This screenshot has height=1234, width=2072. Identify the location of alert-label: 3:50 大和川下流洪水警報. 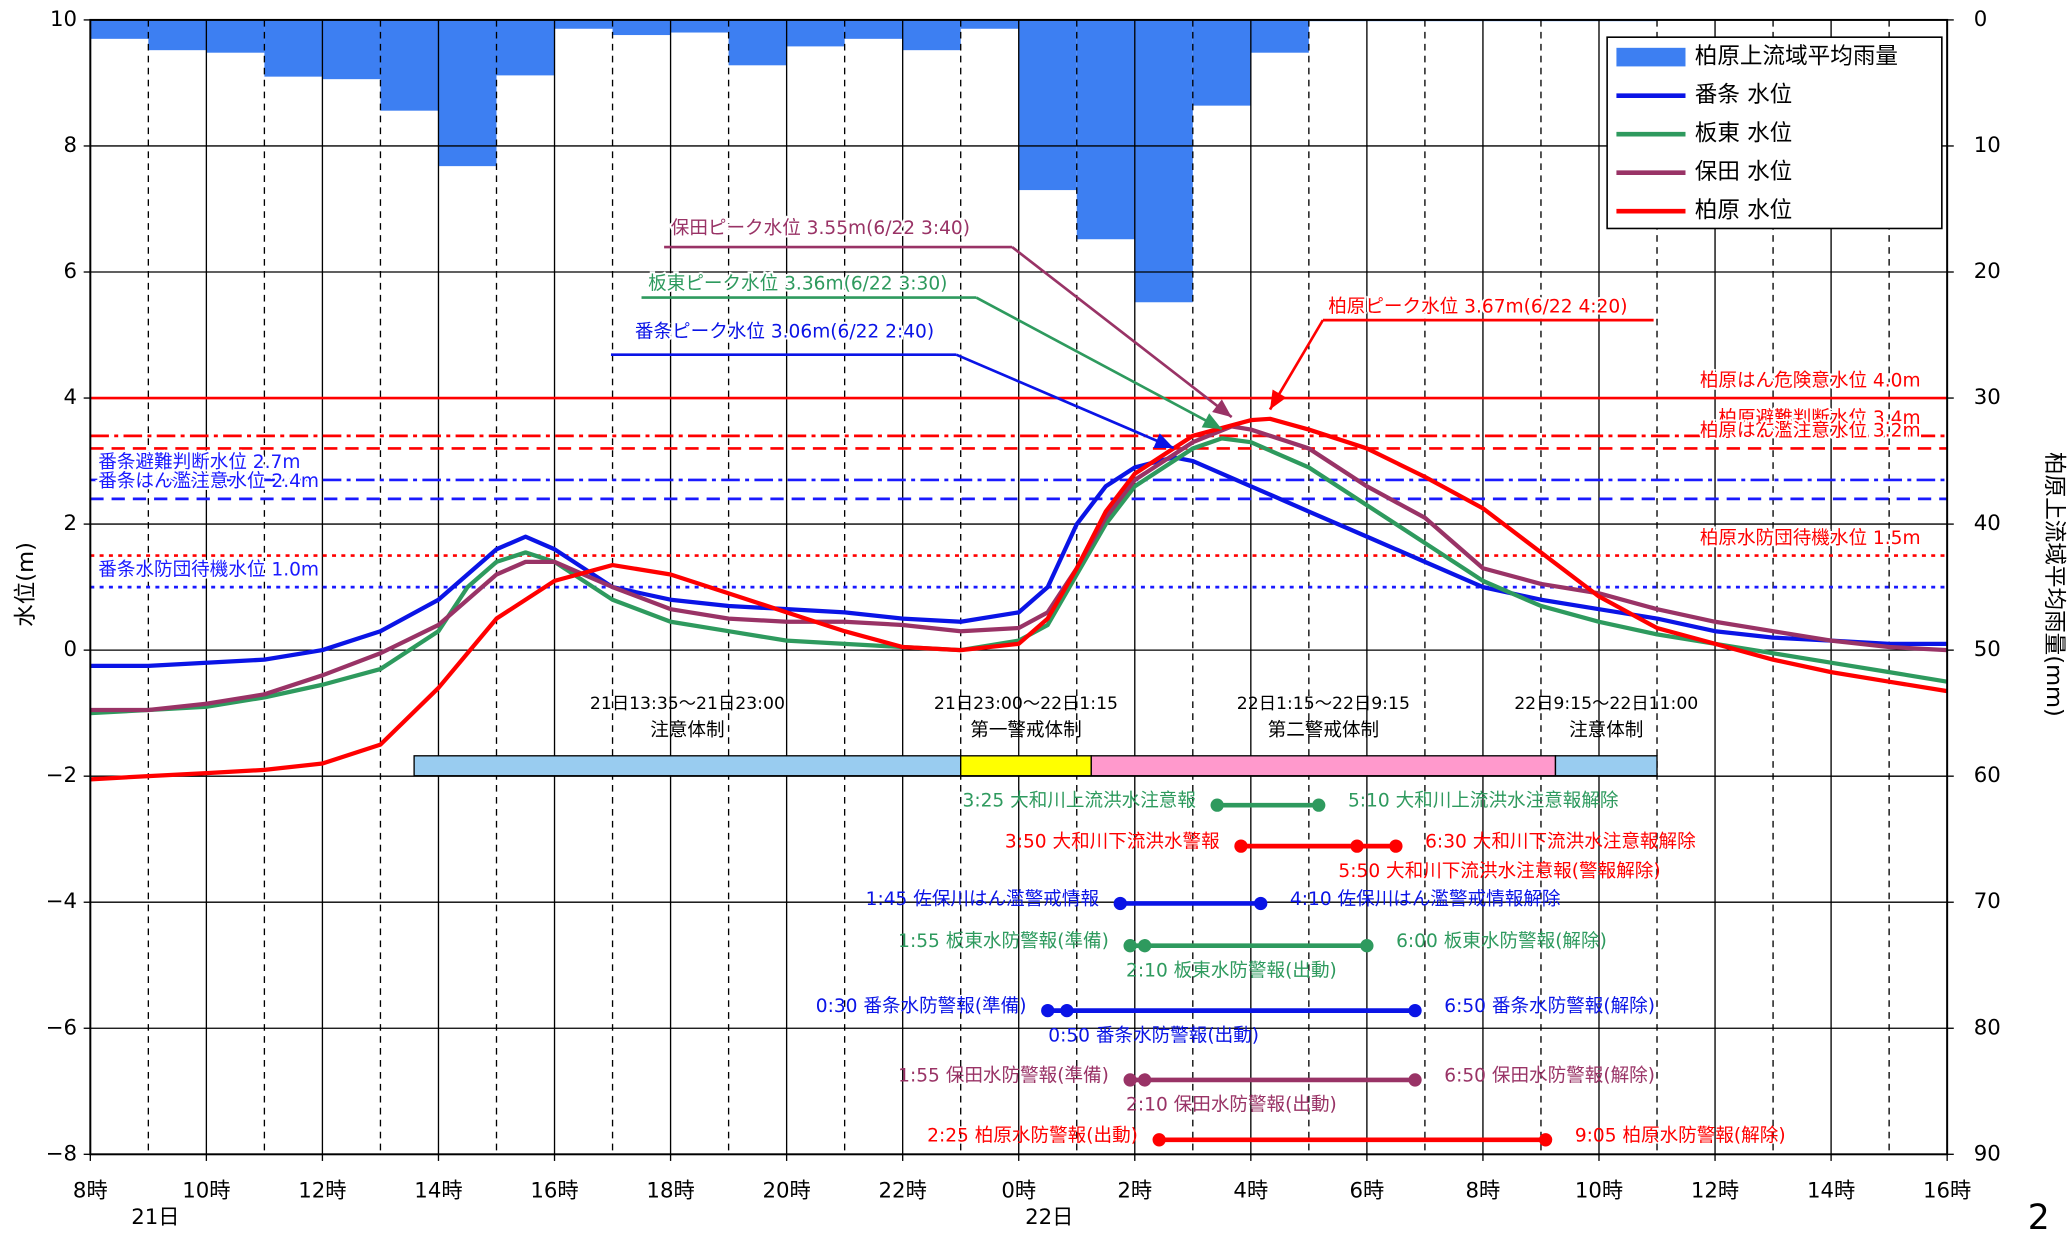
(1112, 842).